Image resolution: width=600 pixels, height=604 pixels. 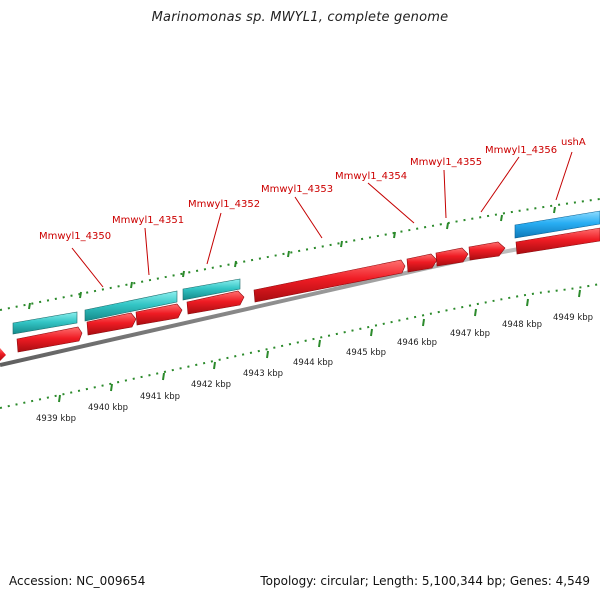 I want to click on cds-feature-left-partial, so click(x=3, y=354).